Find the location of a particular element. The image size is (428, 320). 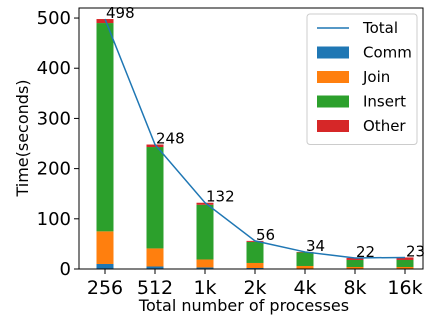

bar-comm-2k is located at coordinates (255, 268).